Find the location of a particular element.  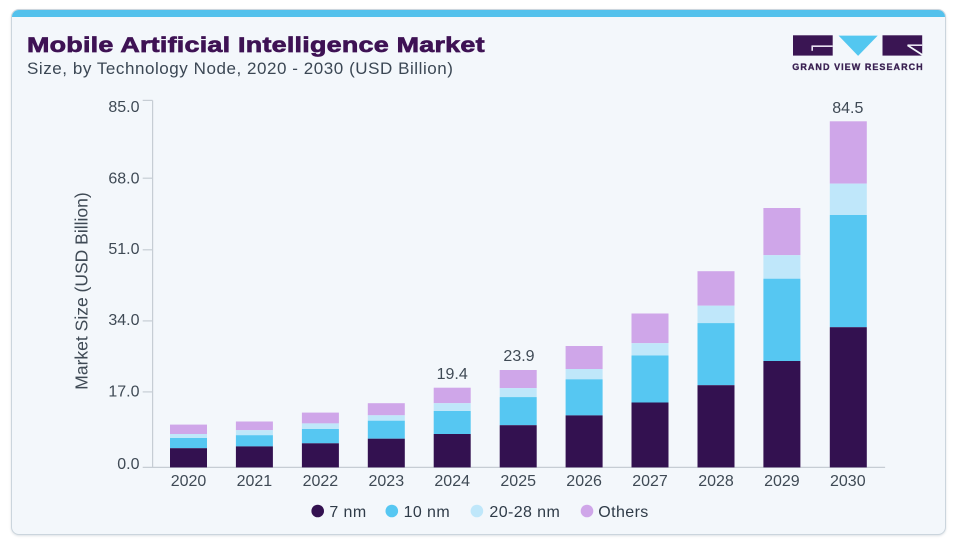

svg-text: 2021 is located at coordinates (255, 481).